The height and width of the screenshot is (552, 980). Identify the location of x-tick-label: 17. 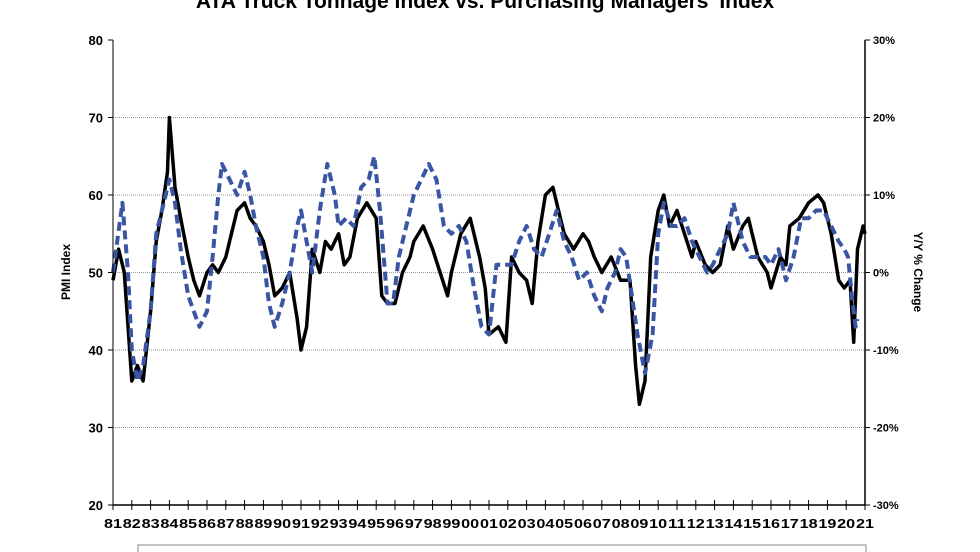
(790, 523).